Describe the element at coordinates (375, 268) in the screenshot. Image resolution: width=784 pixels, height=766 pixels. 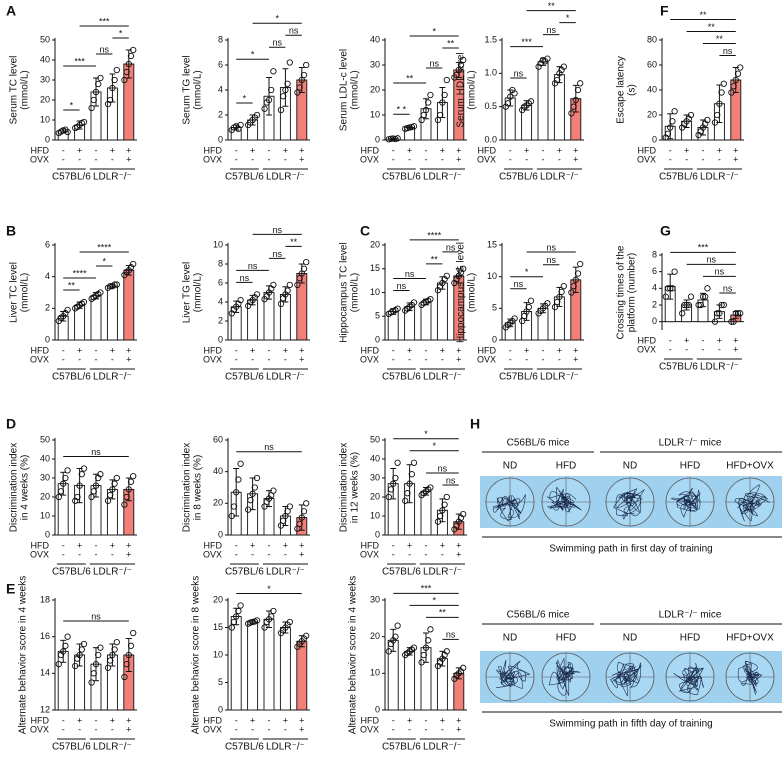
I see `y-tick-label: 15` at that location.